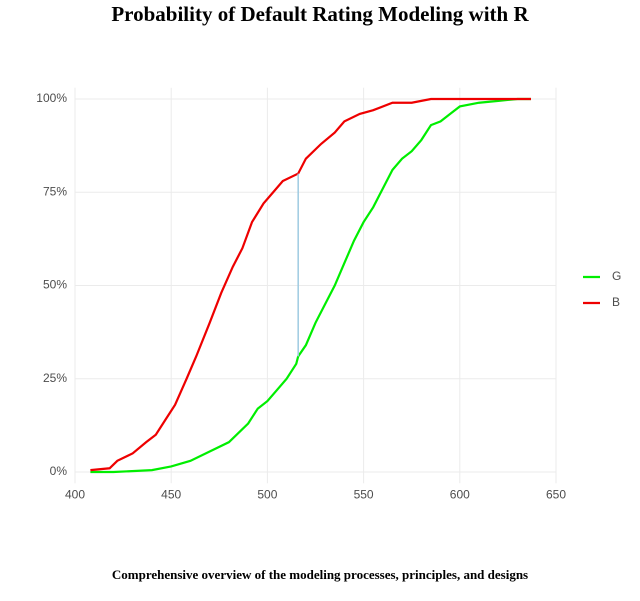 This screenshot has height=601, width=640. What do you see at coordinates (460, 494) in the screenshot?
I see `x-tick-label: 600` at bounding box center [460, 494].